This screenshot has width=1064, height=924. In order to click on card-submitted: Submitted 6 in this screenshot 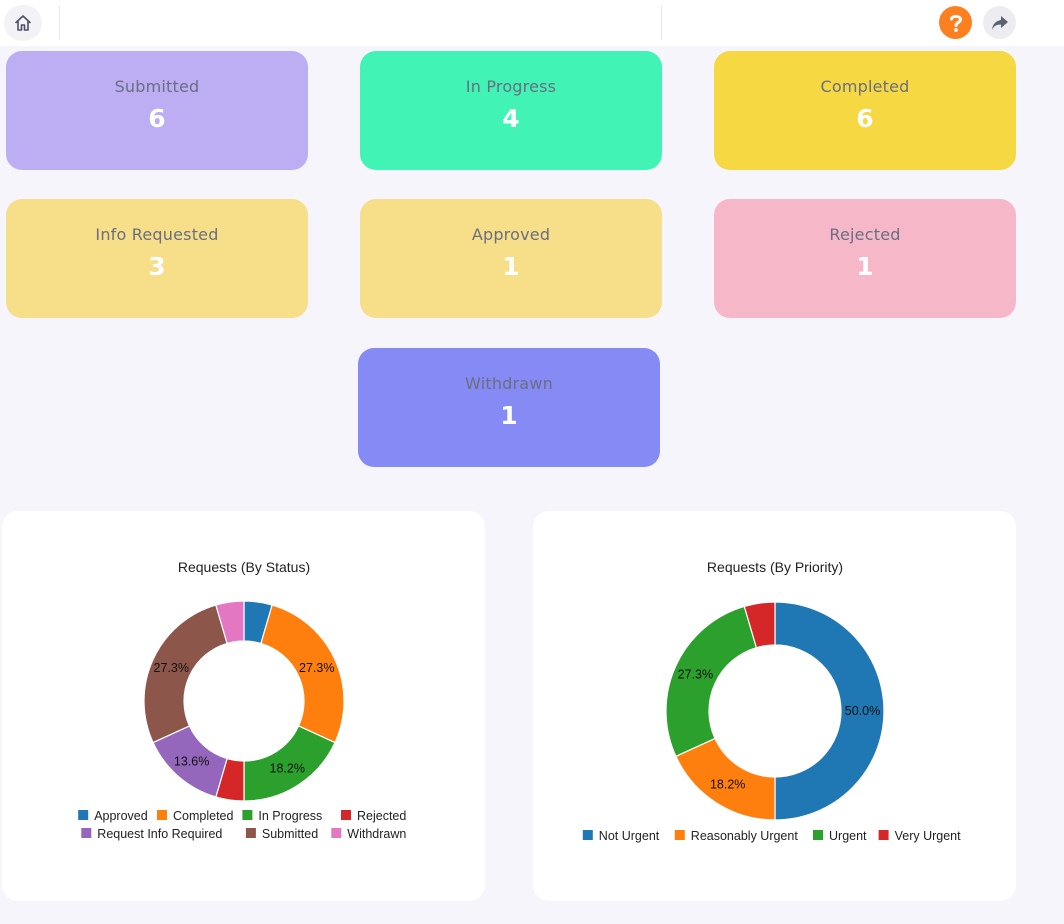, I will do `click(157, 110)`.